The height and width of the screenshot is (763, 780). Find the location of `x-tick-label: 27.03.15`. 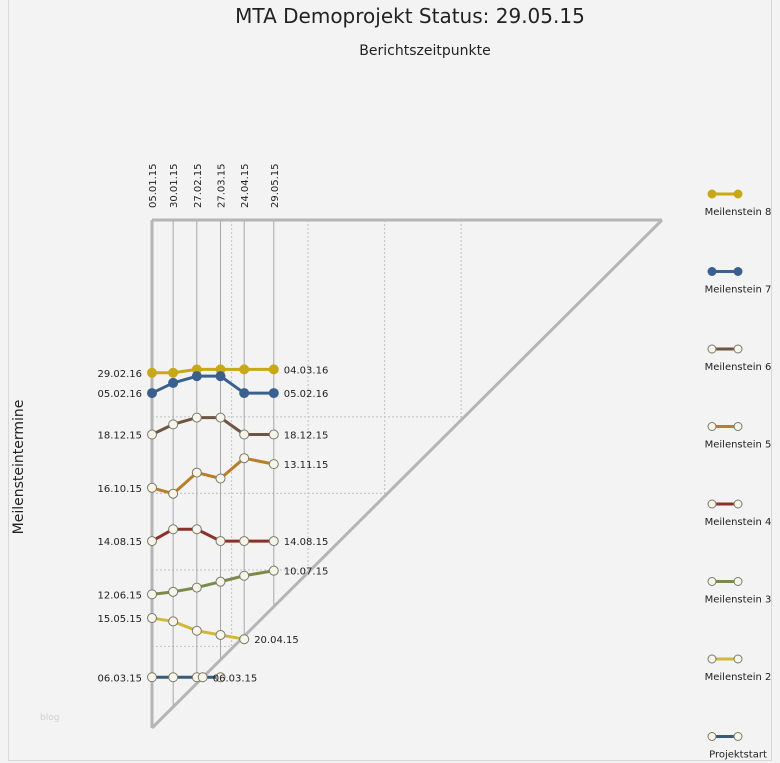

x-tick-label: 27.03.15 is located at coordinates (222, 185).